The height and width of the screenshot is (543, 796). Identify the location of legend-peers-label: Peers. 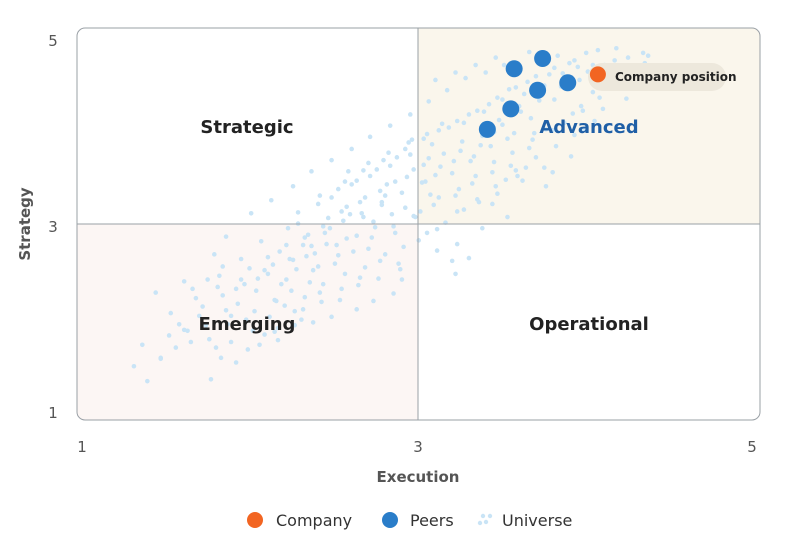
(432, 520).